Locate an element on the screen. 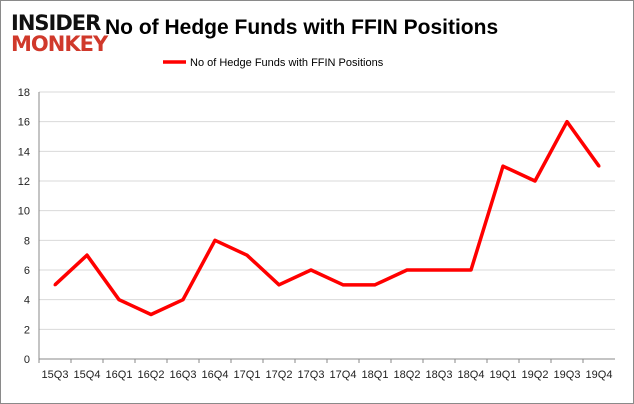 This screenshot has width=634, height=404. x-tick-label: 15Q4 is located at coordinates (87, 375).